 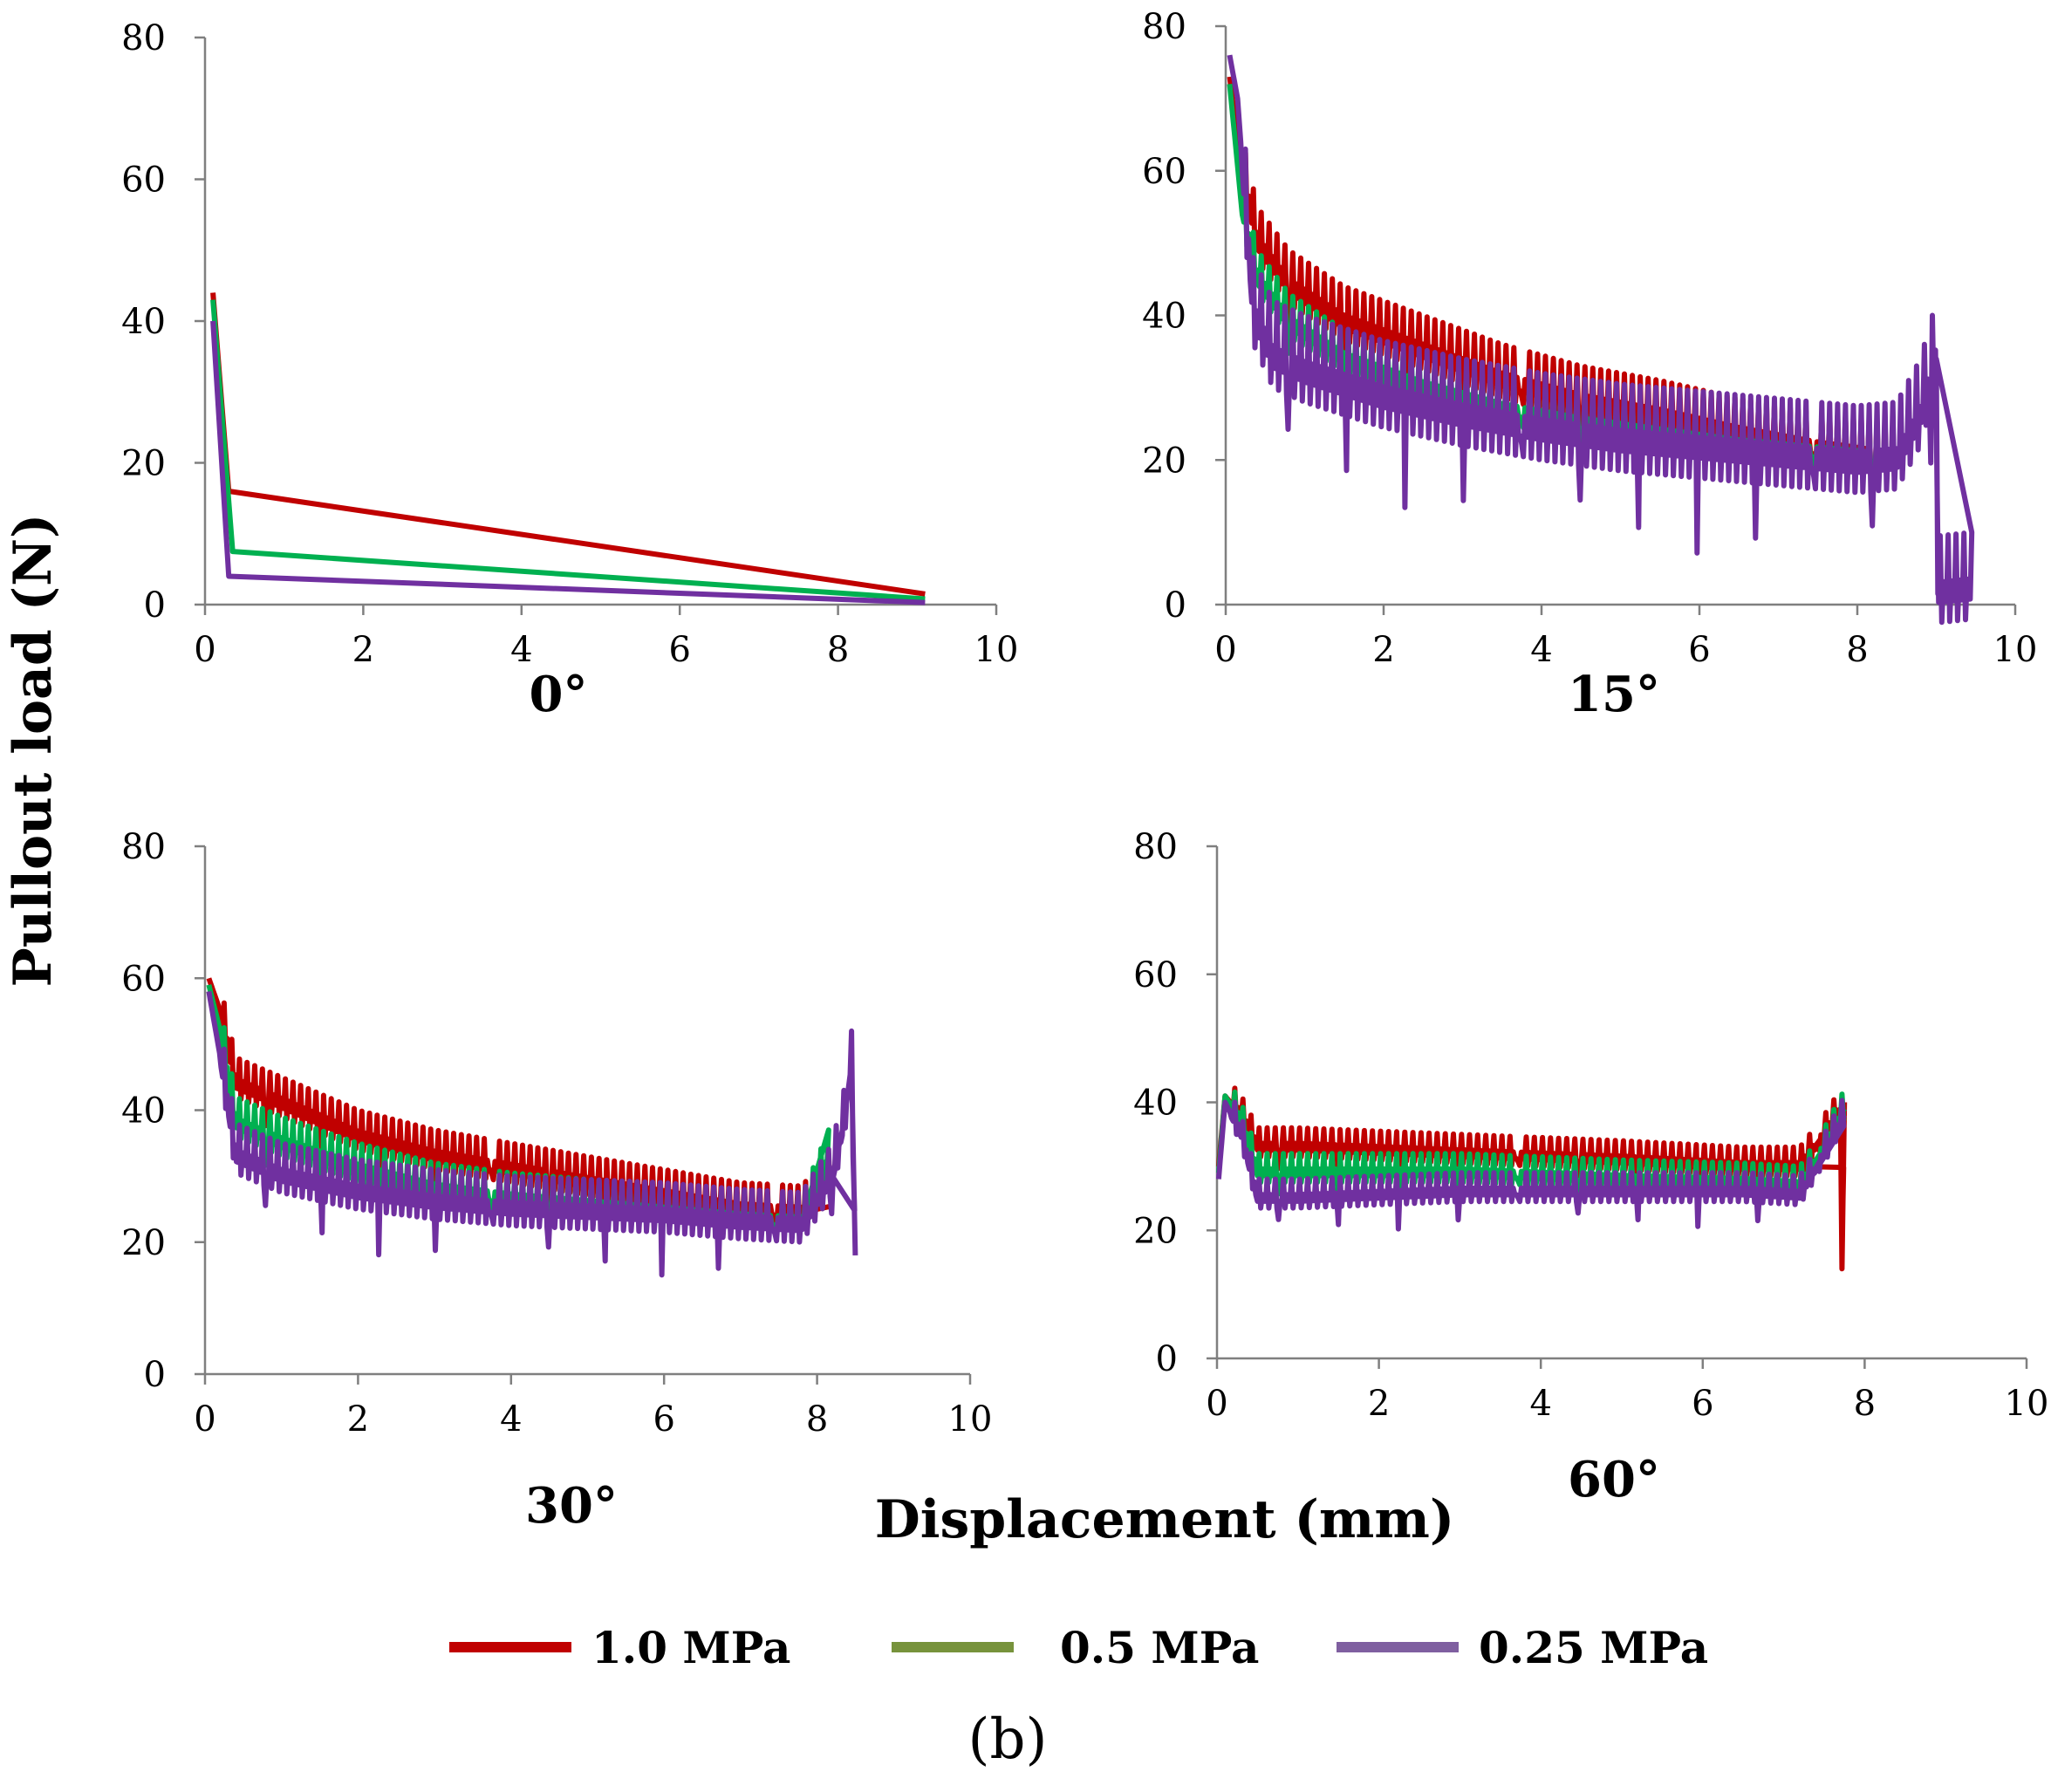 I want to click on x-axis-label: Displacement (mm), so click(x=1165, y=1520).